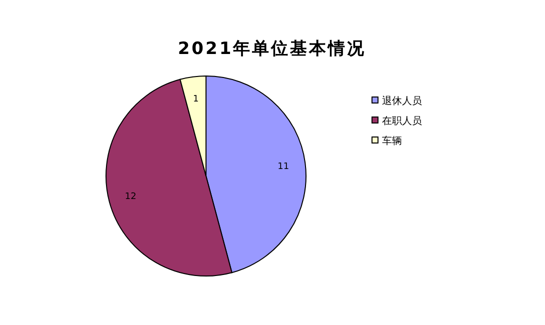  I want to click on data-label: 12, so click(130, 197).